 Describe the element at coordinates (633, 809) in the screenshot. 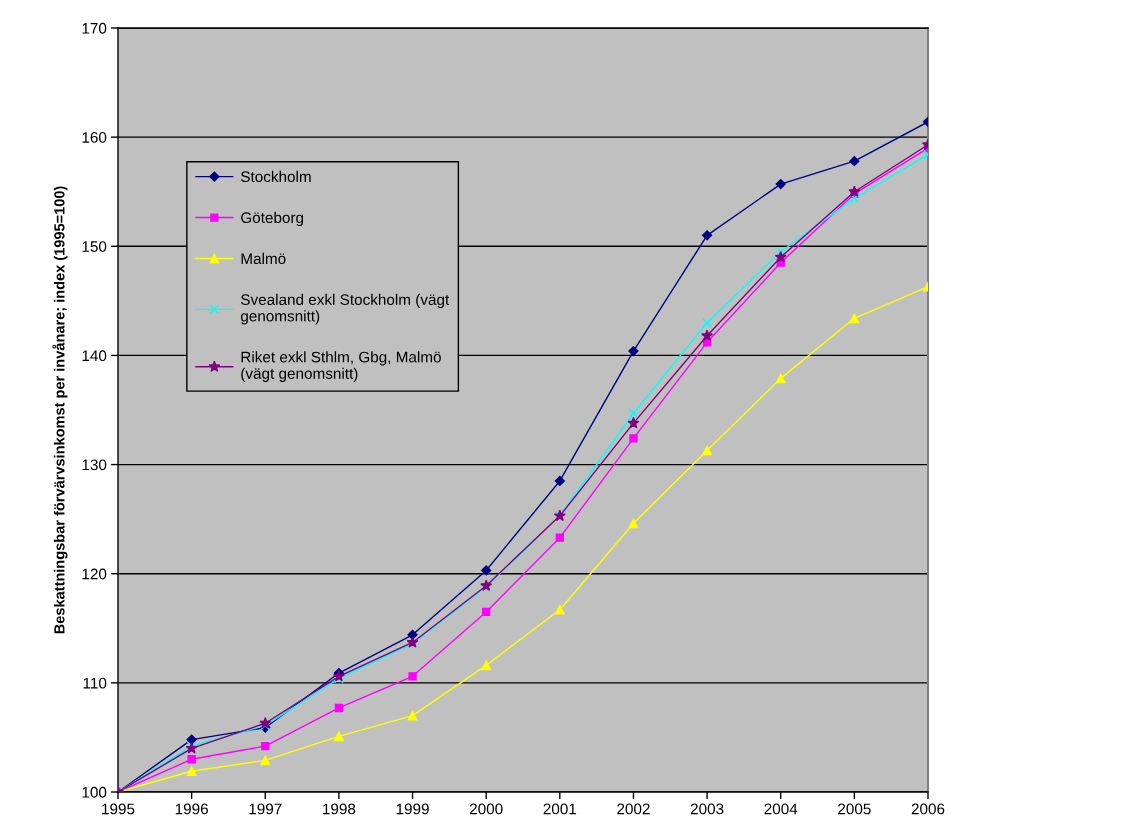

I see `x-tick-label: 2002` at that location.